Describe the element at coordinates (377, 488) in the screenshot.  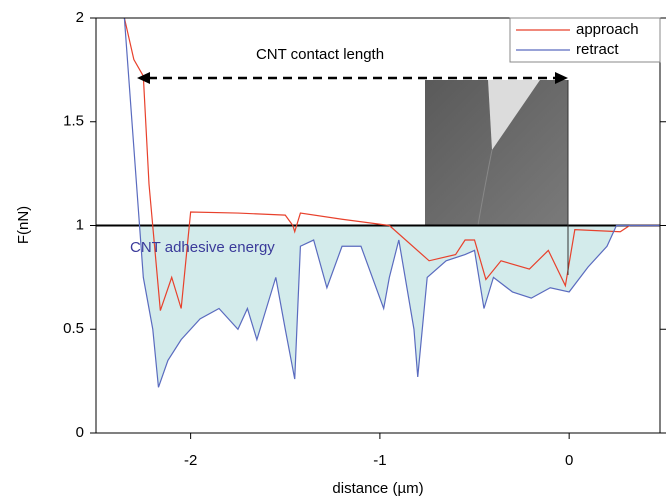
I see `x-axis-label: distance (µm)` at that location.